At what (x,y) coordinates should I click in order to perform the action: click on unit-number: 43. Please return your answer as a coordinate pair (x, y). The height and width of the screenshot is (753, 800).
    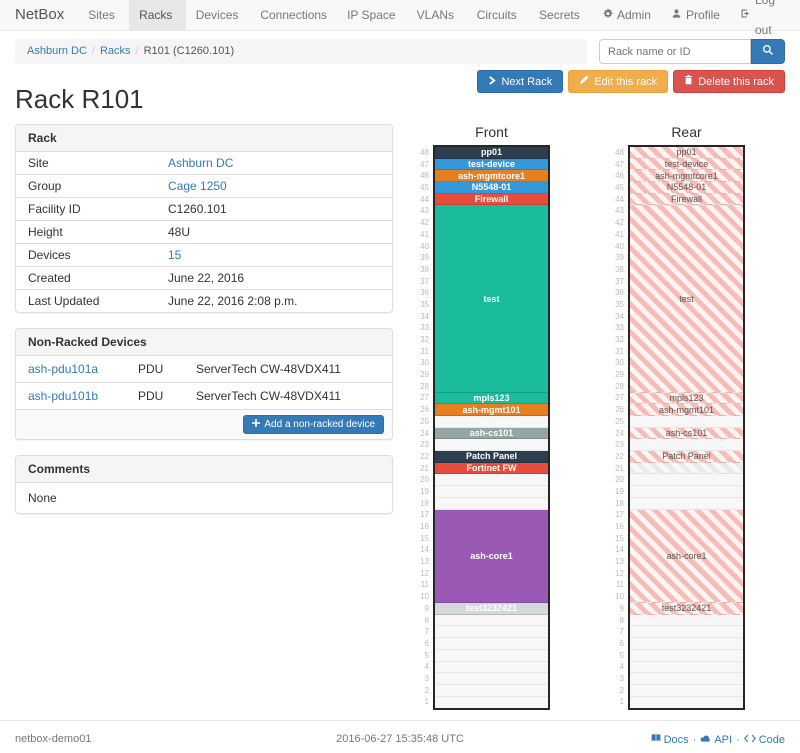
    Looking at the image, I should click on (424, 211).